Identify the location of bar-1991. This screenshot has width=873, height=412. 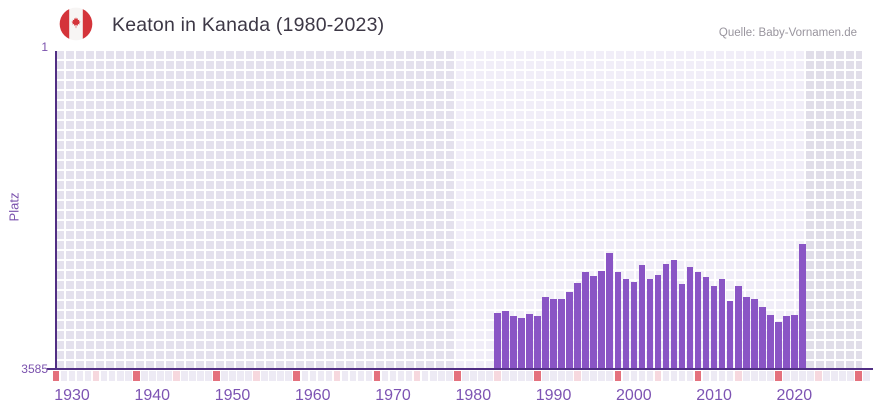
(545, 332).